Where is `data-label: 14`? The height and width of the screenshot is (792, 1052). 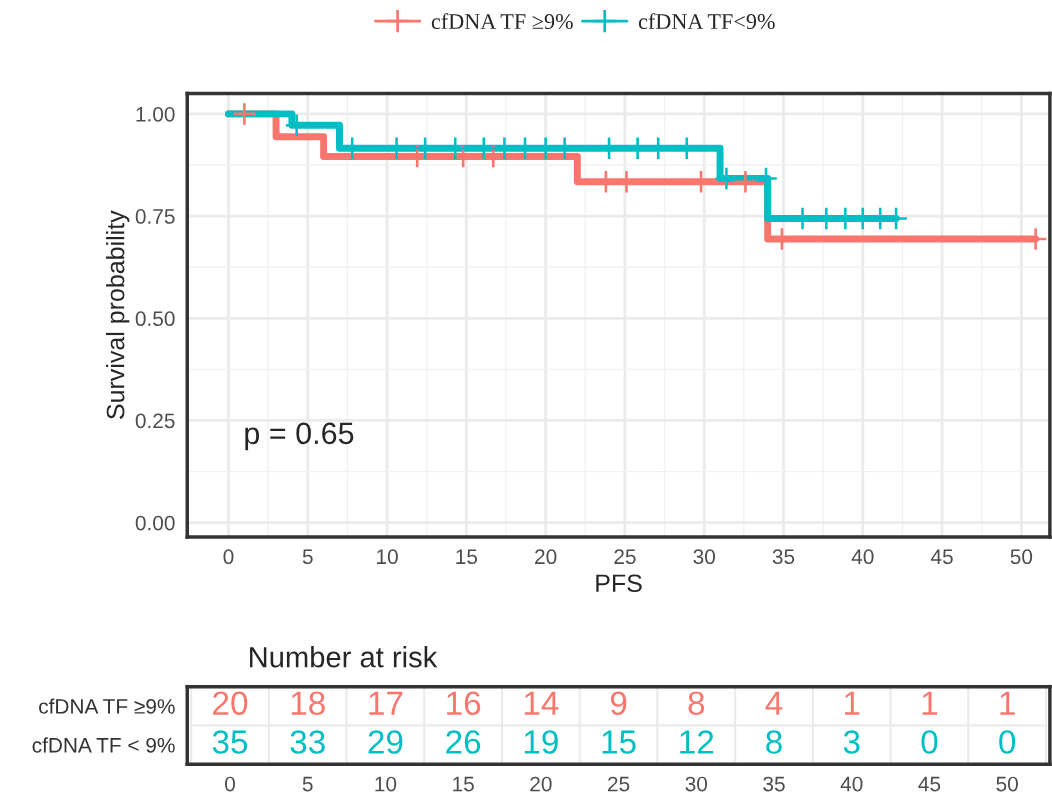 data-label: 14 is located at coordinates (541, 703).